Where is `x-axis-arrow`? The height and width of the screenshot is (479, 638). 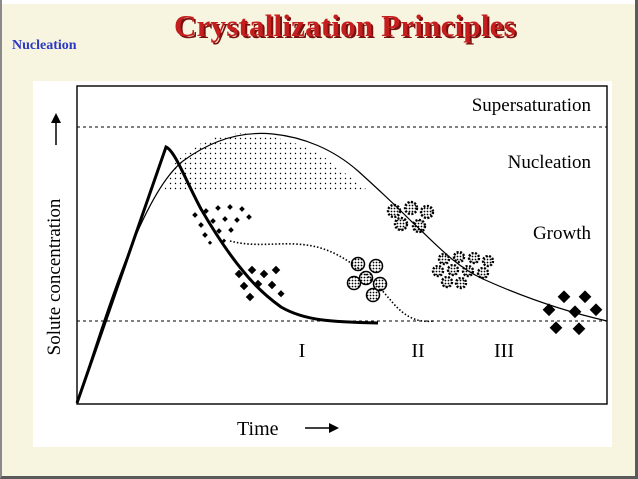
x-axis-arrow is located at coordinates (322, 428).